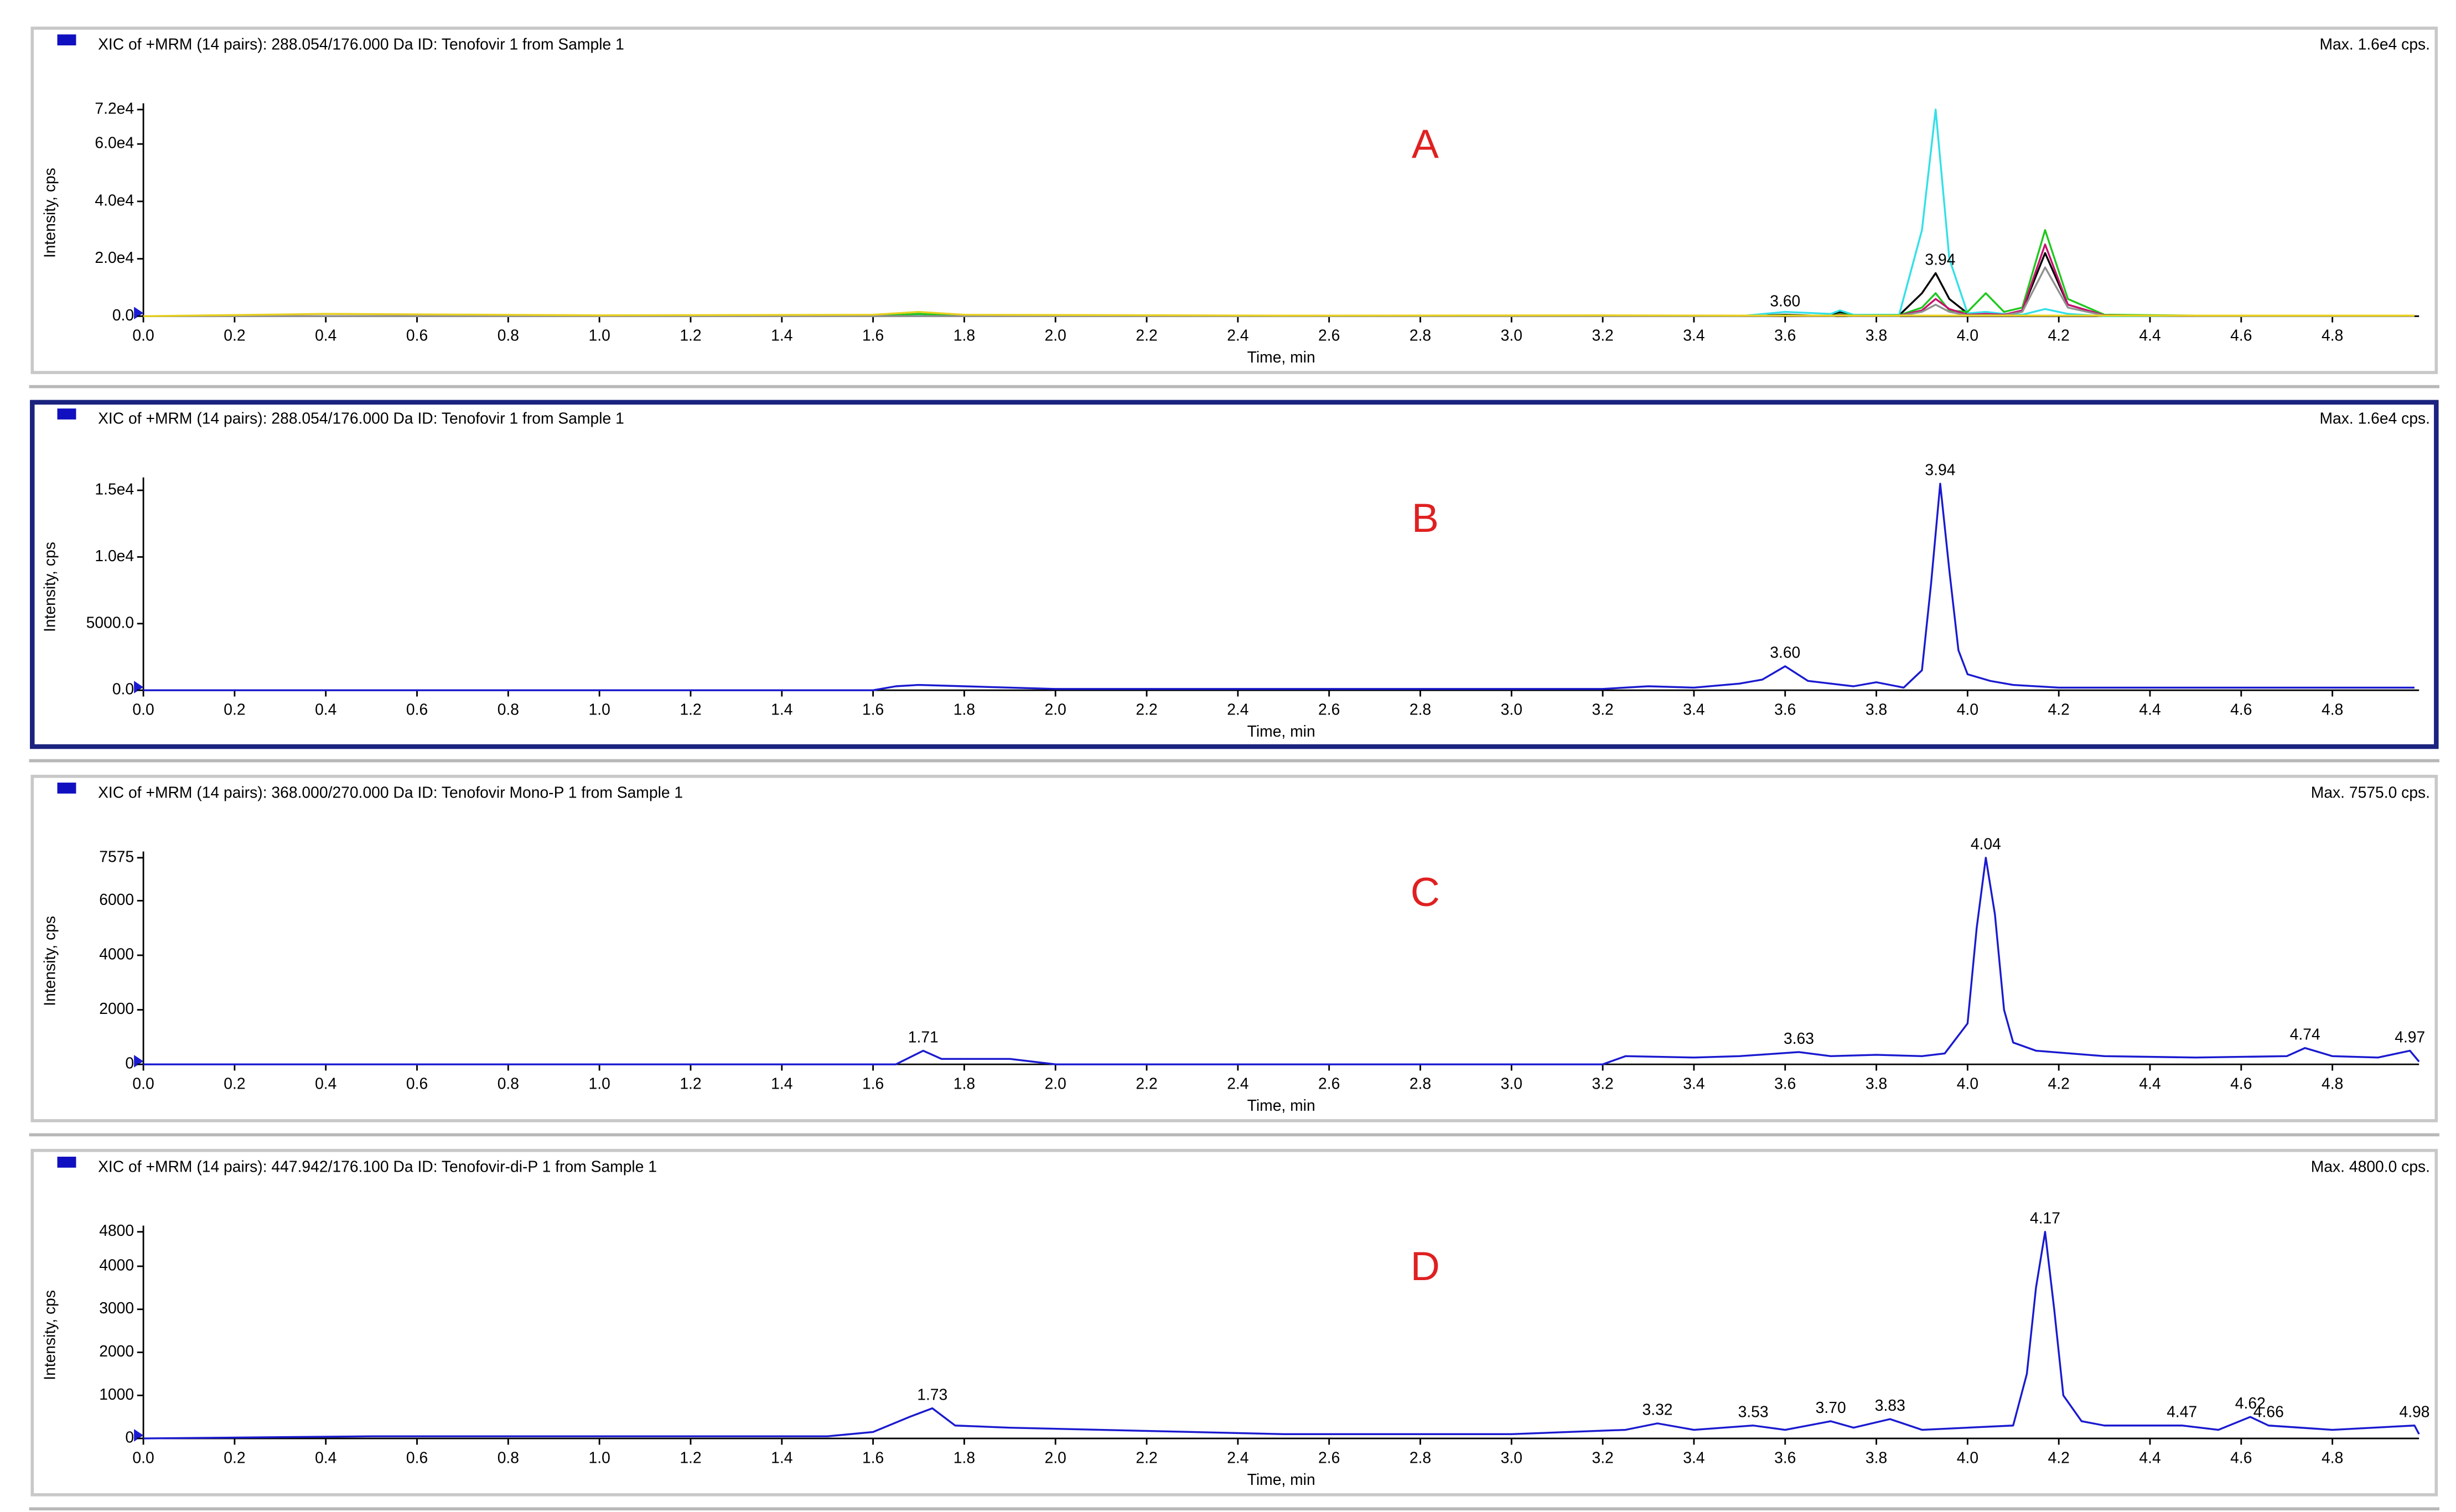 The image size is (2456, 1512). What do you see at coordinates (1425, 144) in the screenshot?
I see `panel-letter: A` at bounding box center [1425, 144].